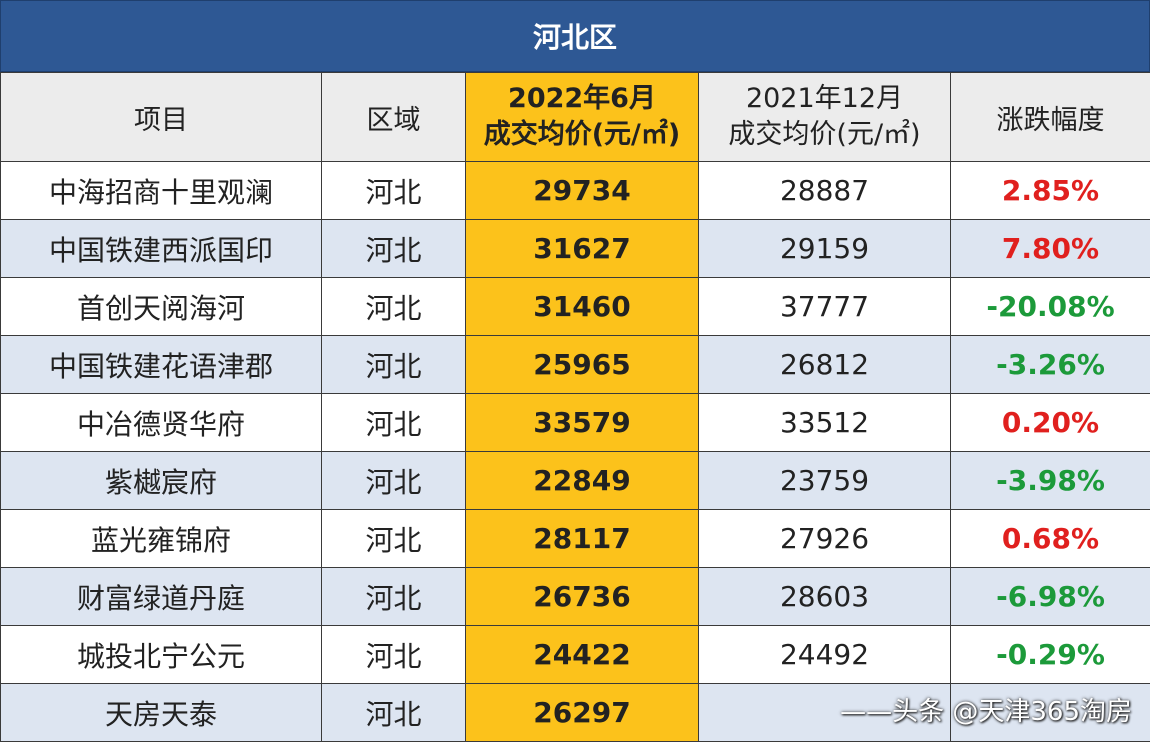 The height and width of the screenshot is (742, 1150). Describe the element at coordinates (161, 117) in the screenshot. I see `header-project: 项目` at that location.